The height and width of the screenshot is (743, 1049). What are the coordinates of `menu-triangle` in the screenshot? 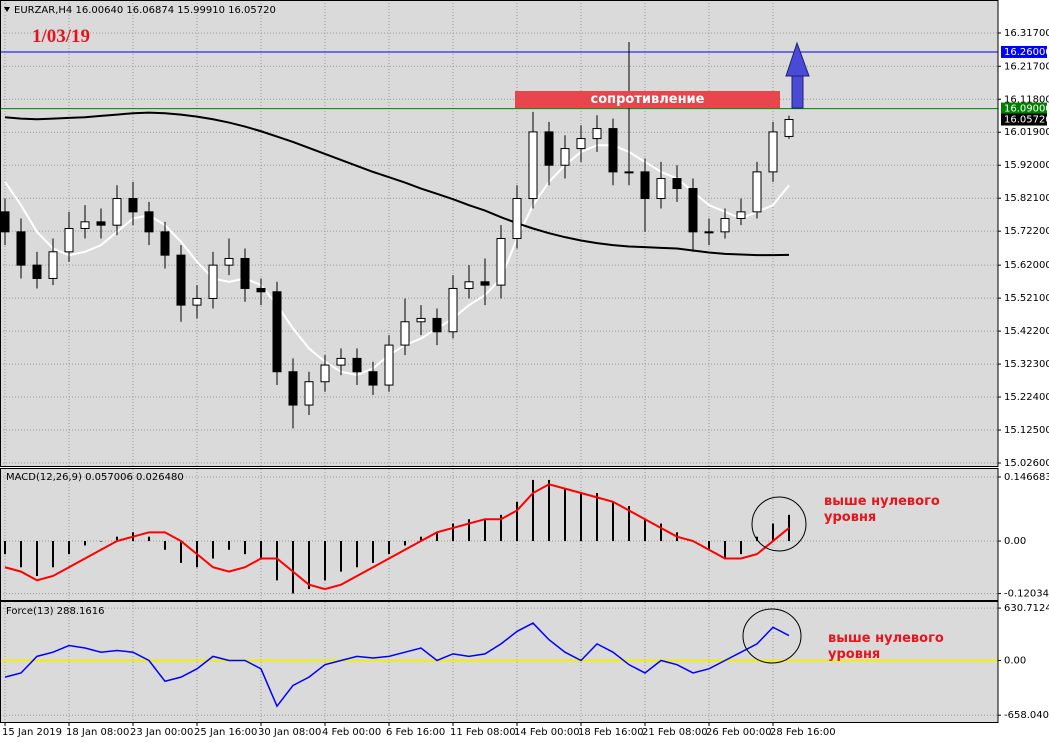 It's located at (7, 9).